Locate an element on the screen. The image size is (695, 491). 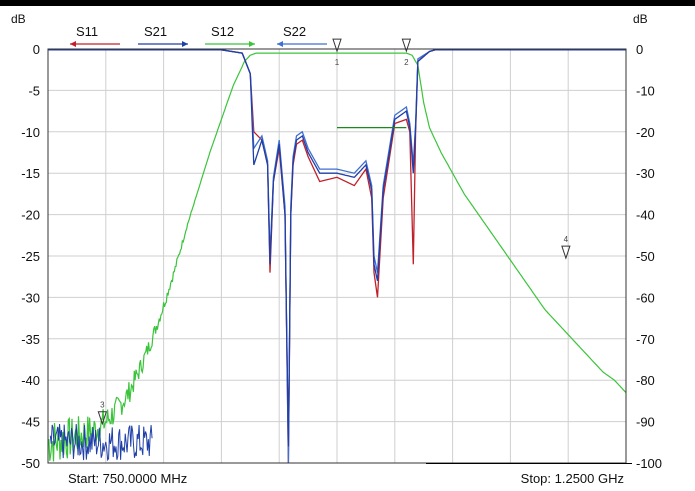
right-axis-unit: dB is located at coordinates (640, 19).